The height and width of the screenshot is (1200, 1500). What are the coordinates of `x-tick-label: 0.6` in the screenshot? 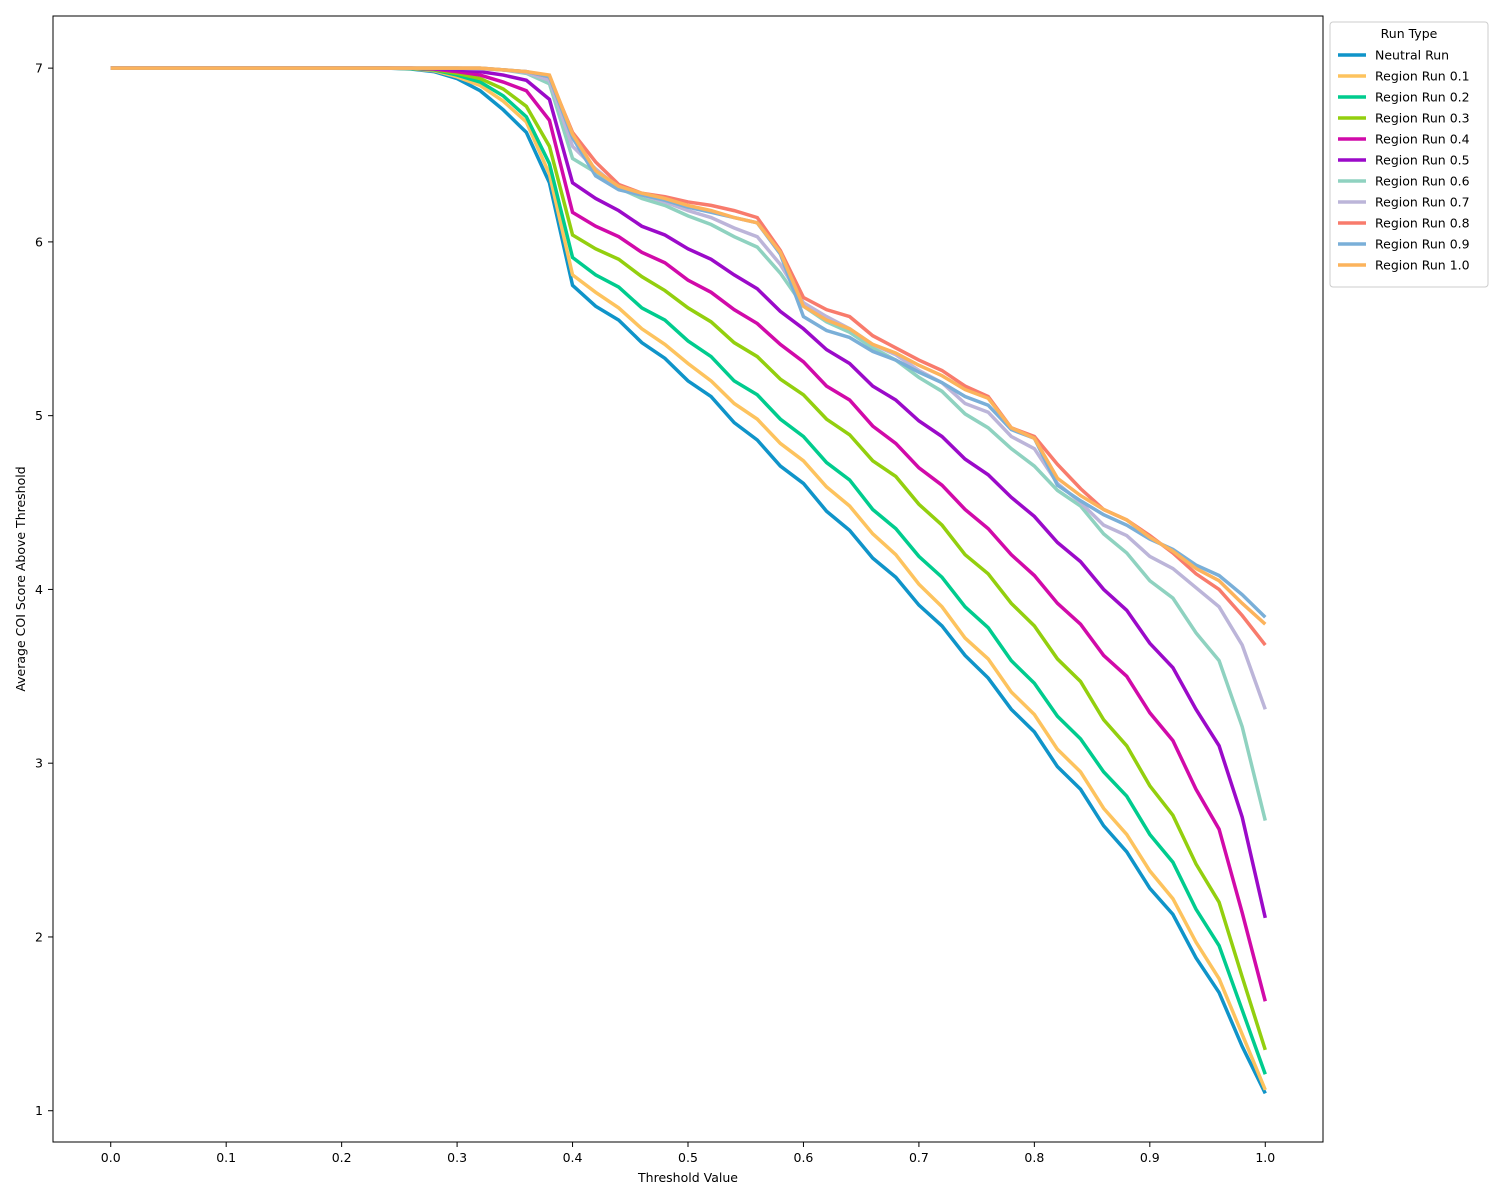 It's located at (804, 1157).